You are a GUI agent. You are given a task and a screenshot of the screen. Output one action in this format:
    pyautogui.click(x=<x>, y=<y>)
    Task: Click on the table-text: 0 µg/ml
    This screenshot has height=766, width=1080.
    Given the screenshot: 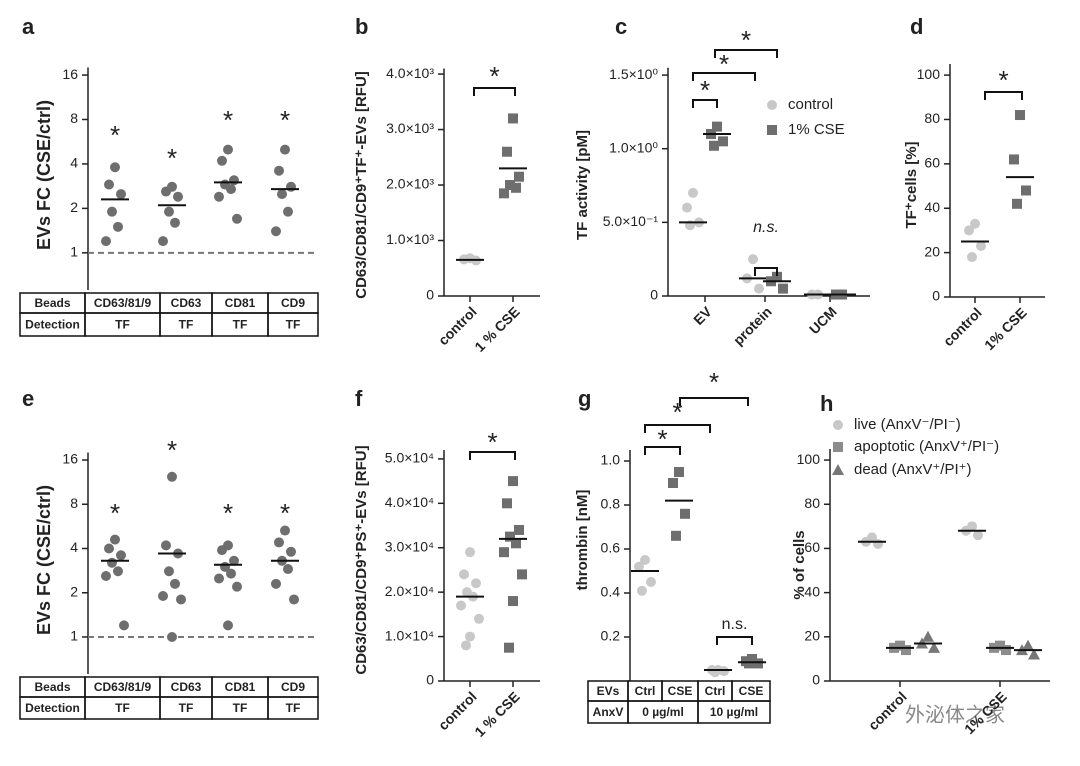 What is the action you would take?
    pyautogui.click(x=663, y=712)
    